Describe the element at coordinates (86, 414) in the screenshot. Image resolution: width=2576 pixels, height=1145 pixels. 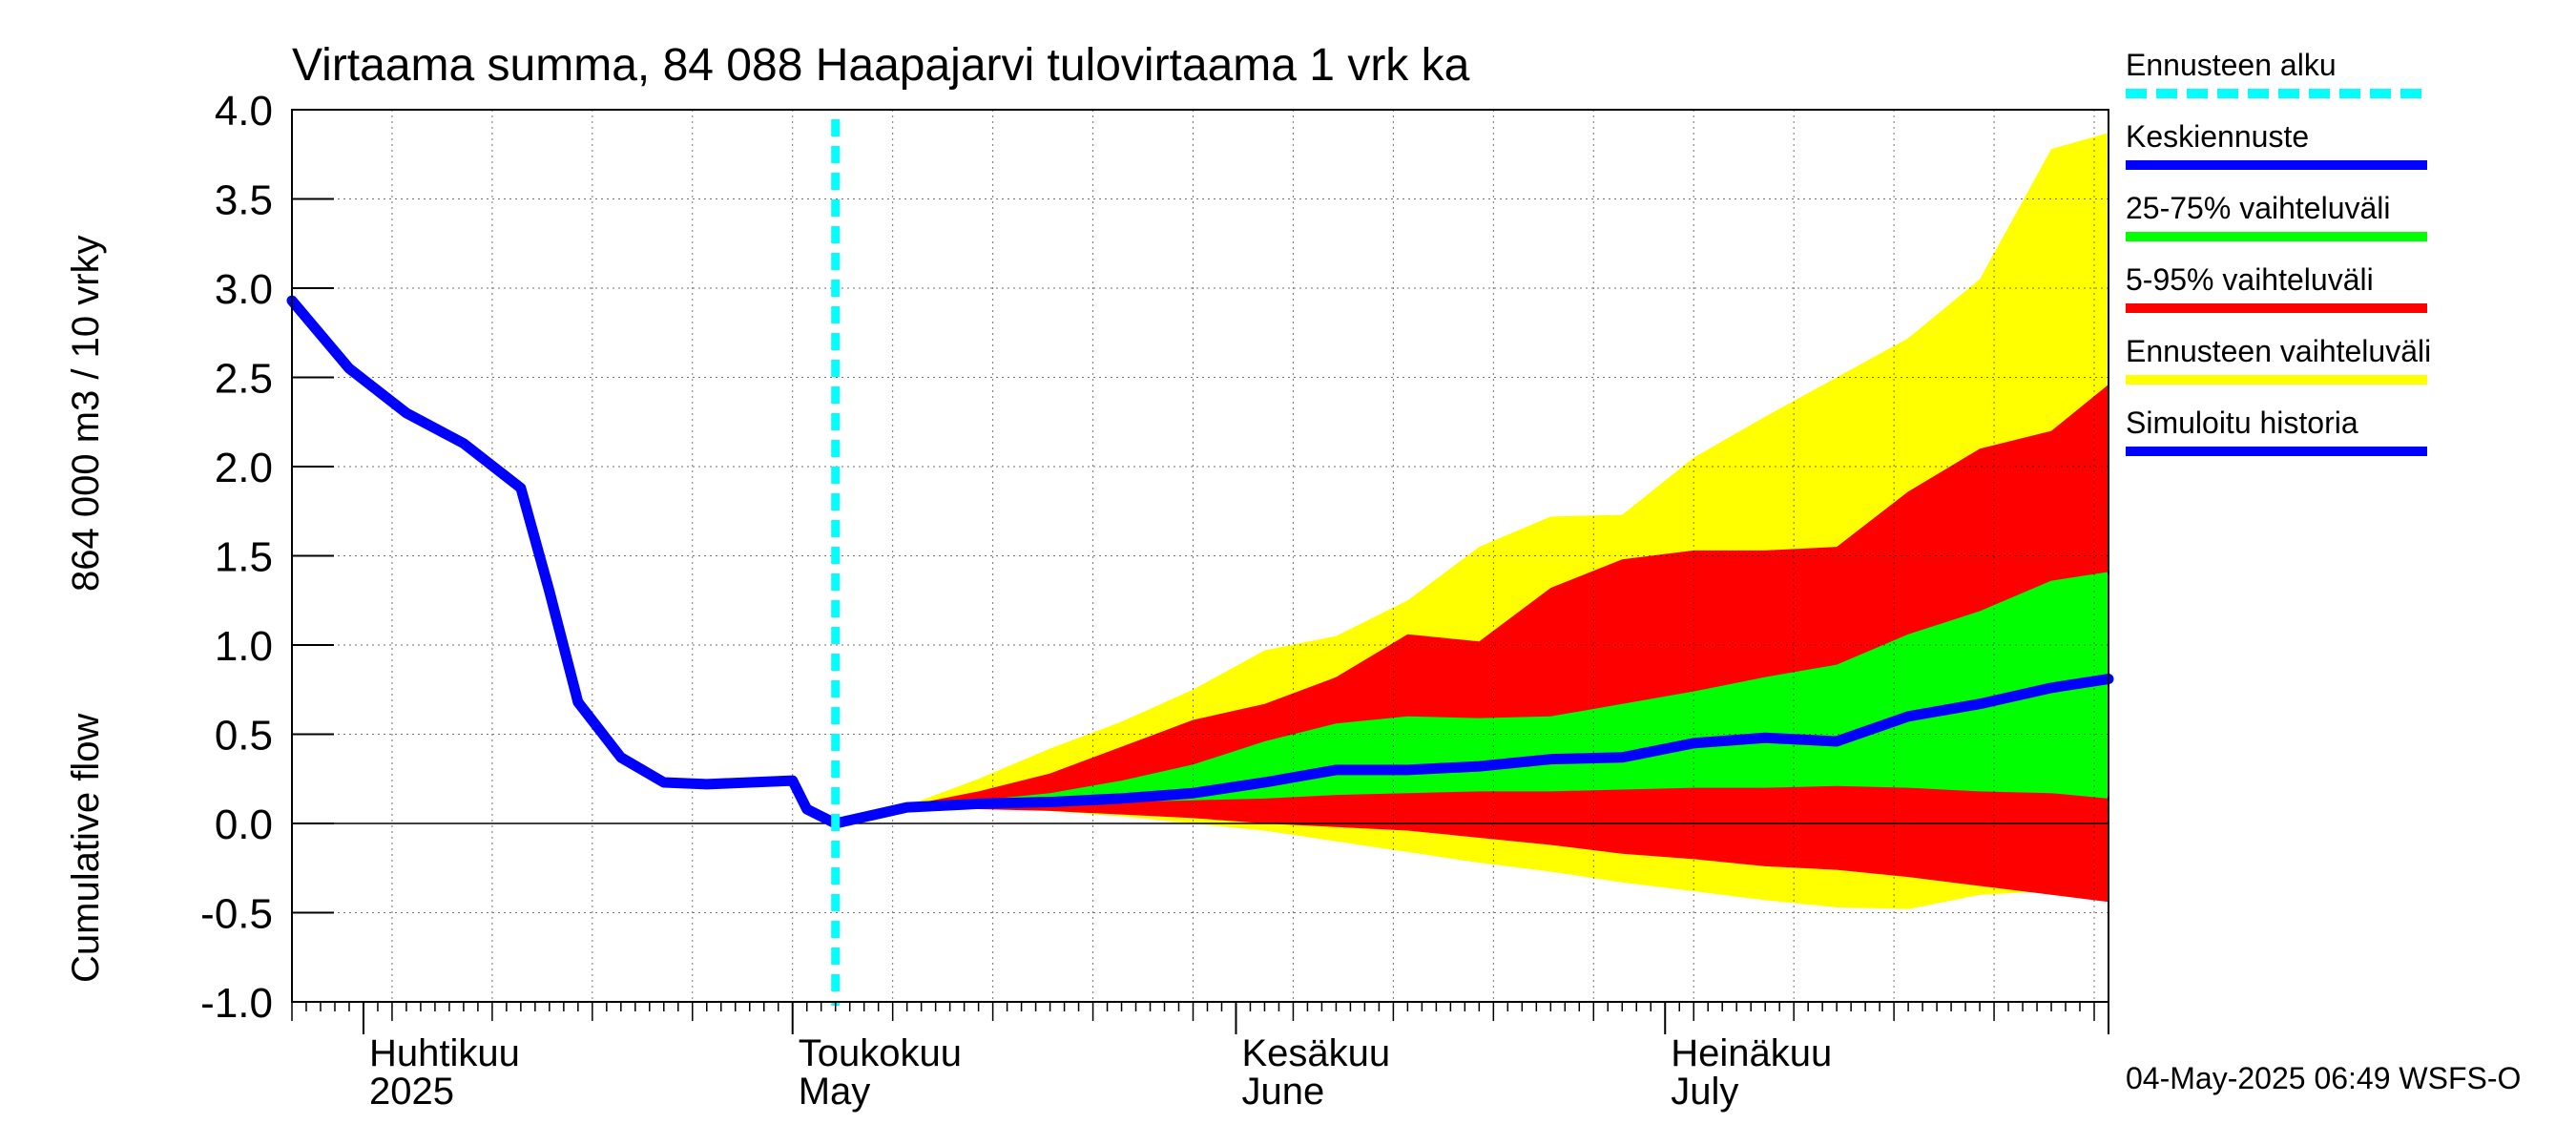
I see `y-axis-label-line1: 864 000 m3 / 10 vrky` at that location.